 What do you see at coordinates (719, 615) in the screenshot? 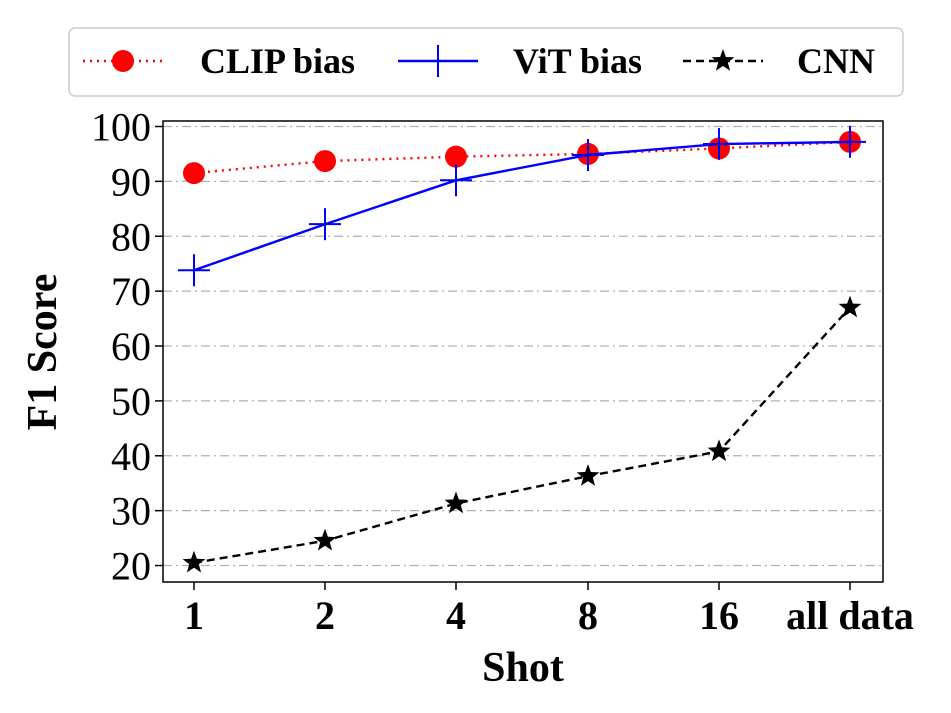
I see `x-tick-label: 16` at bounding box center [719, 615].